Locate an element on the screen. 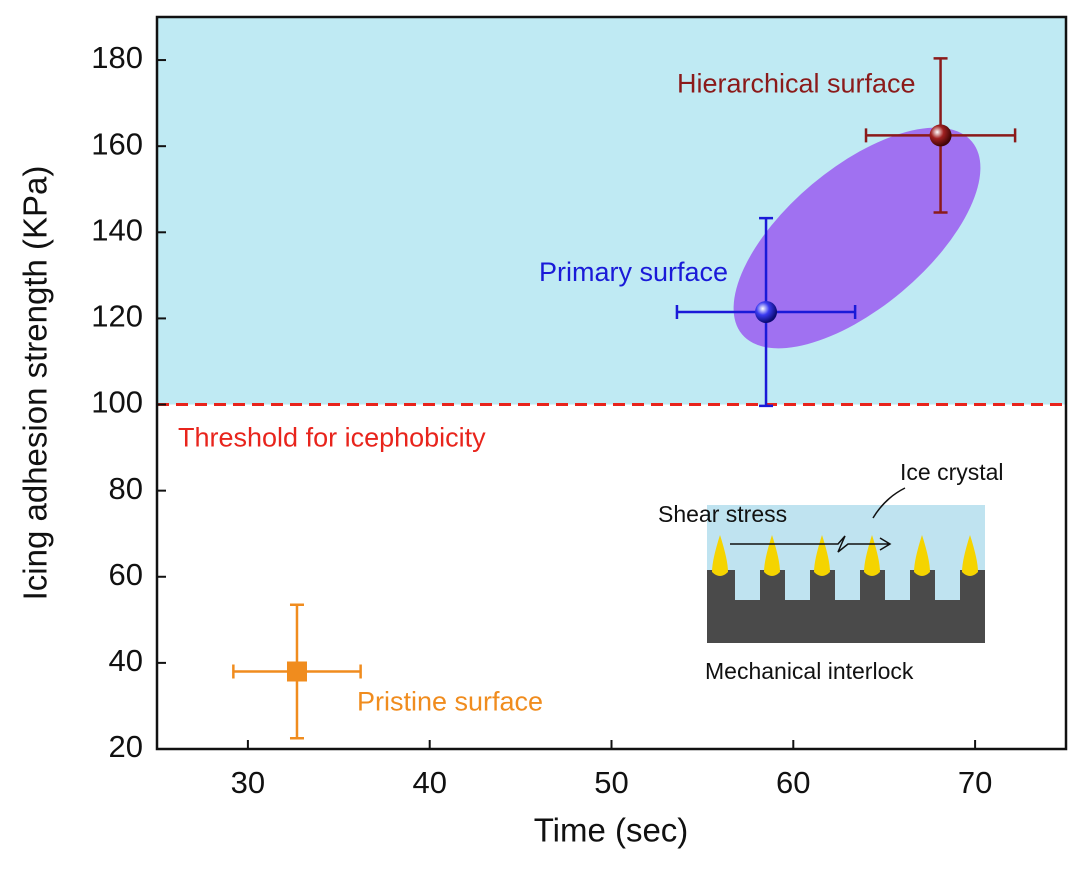 The height and width of the screenshot is (872, 1080). ice-layer is located at coordinates (846, 539).